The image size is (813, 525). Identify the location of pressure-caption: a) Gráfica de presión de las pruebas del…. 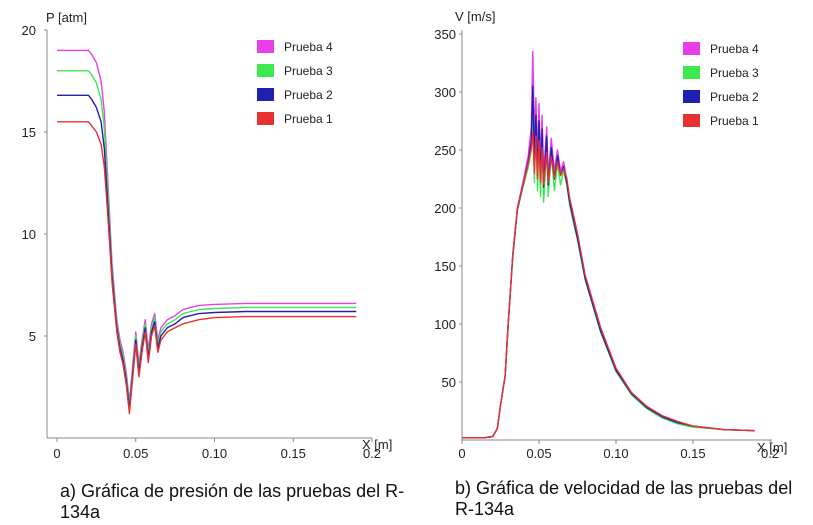
(232, 501).